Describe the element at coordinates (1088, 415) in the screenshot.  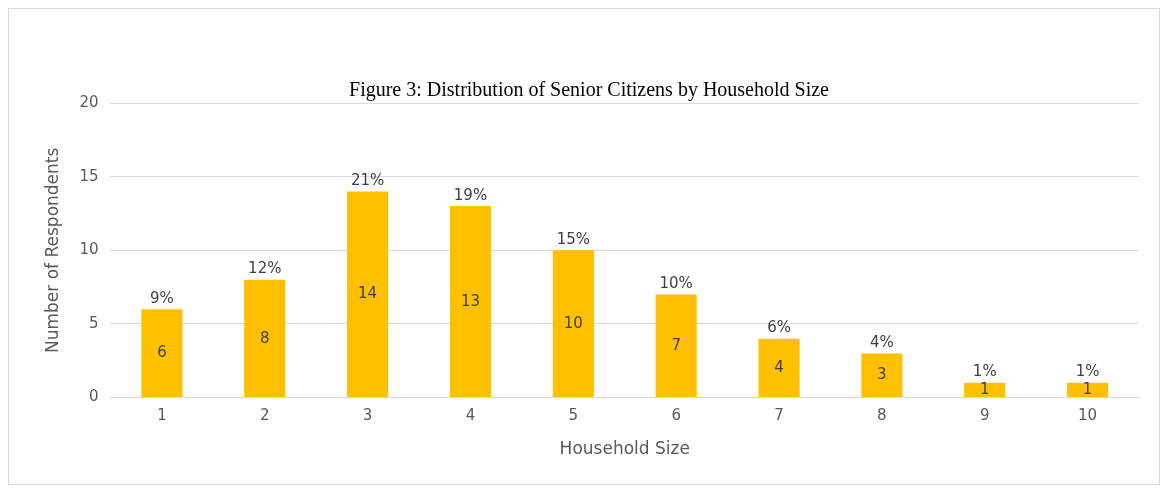
I see `x-tick-label: 10` at that location.